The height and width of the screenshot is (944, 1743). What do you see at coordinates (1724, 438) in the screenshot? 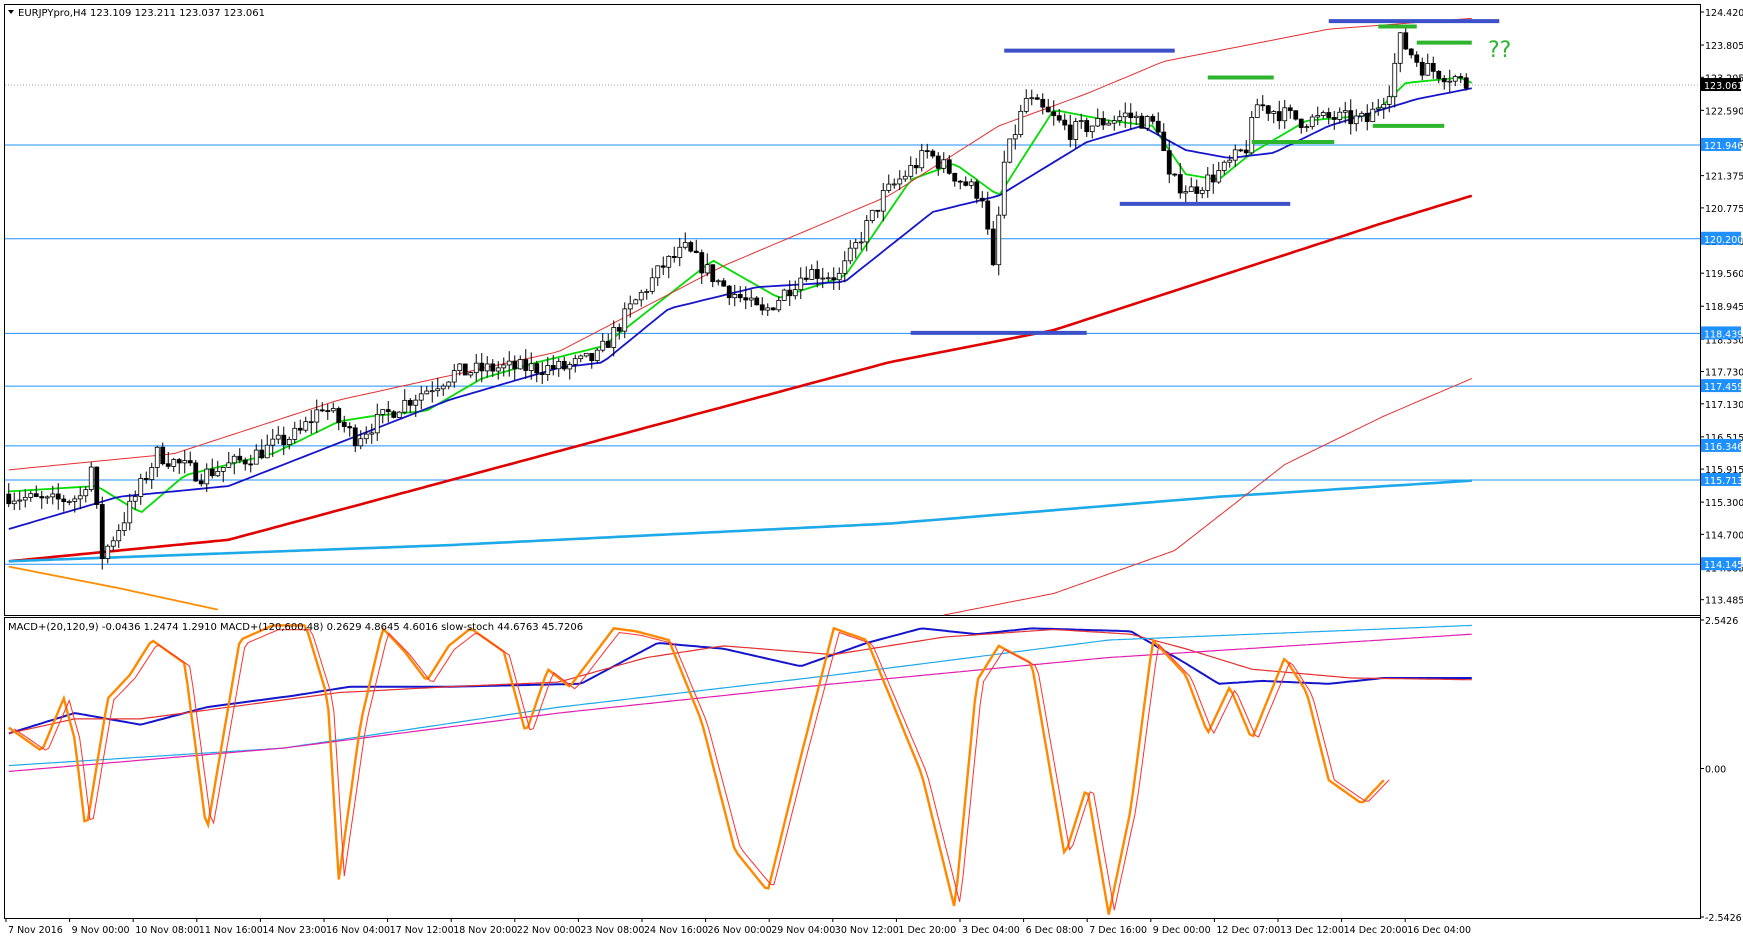
I see `price-tick-label: 116.515` at bounding box center [1724, 438].